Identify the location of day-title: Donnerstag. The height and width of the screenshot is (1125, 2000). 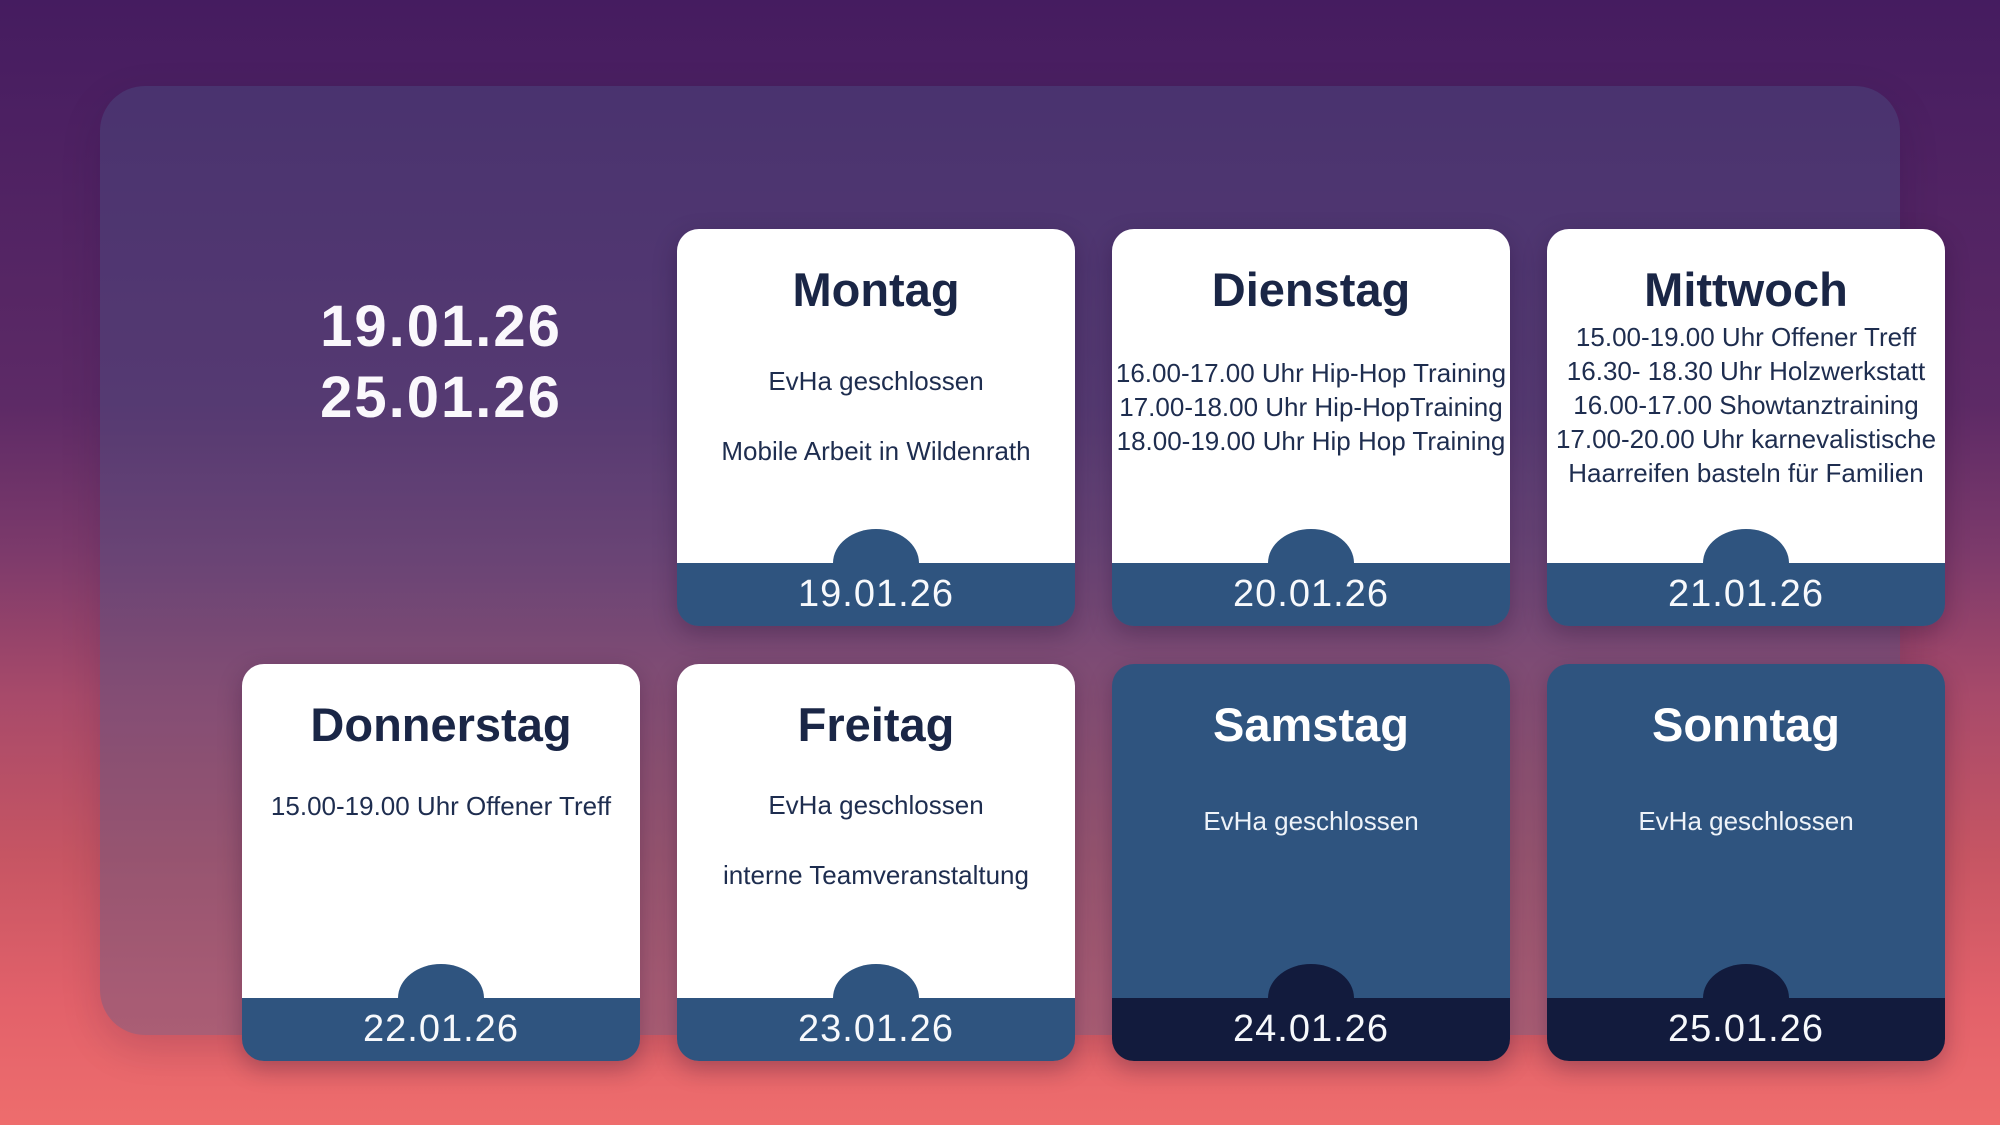
(441, 724).